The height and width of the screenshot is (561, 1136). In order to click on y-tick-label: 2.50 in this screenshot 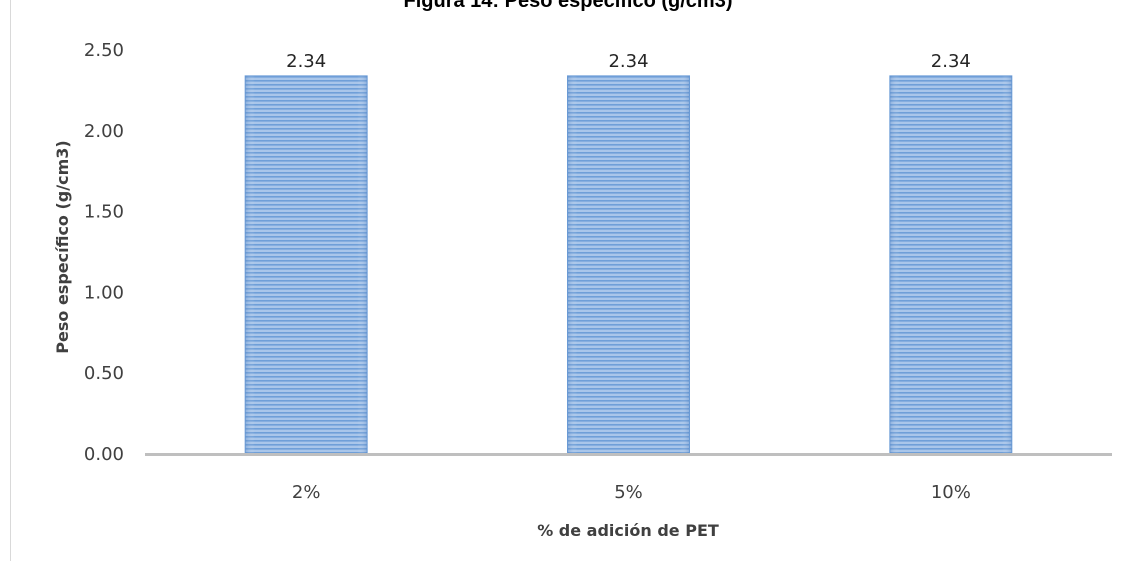, I will do `click(104, 50)`.